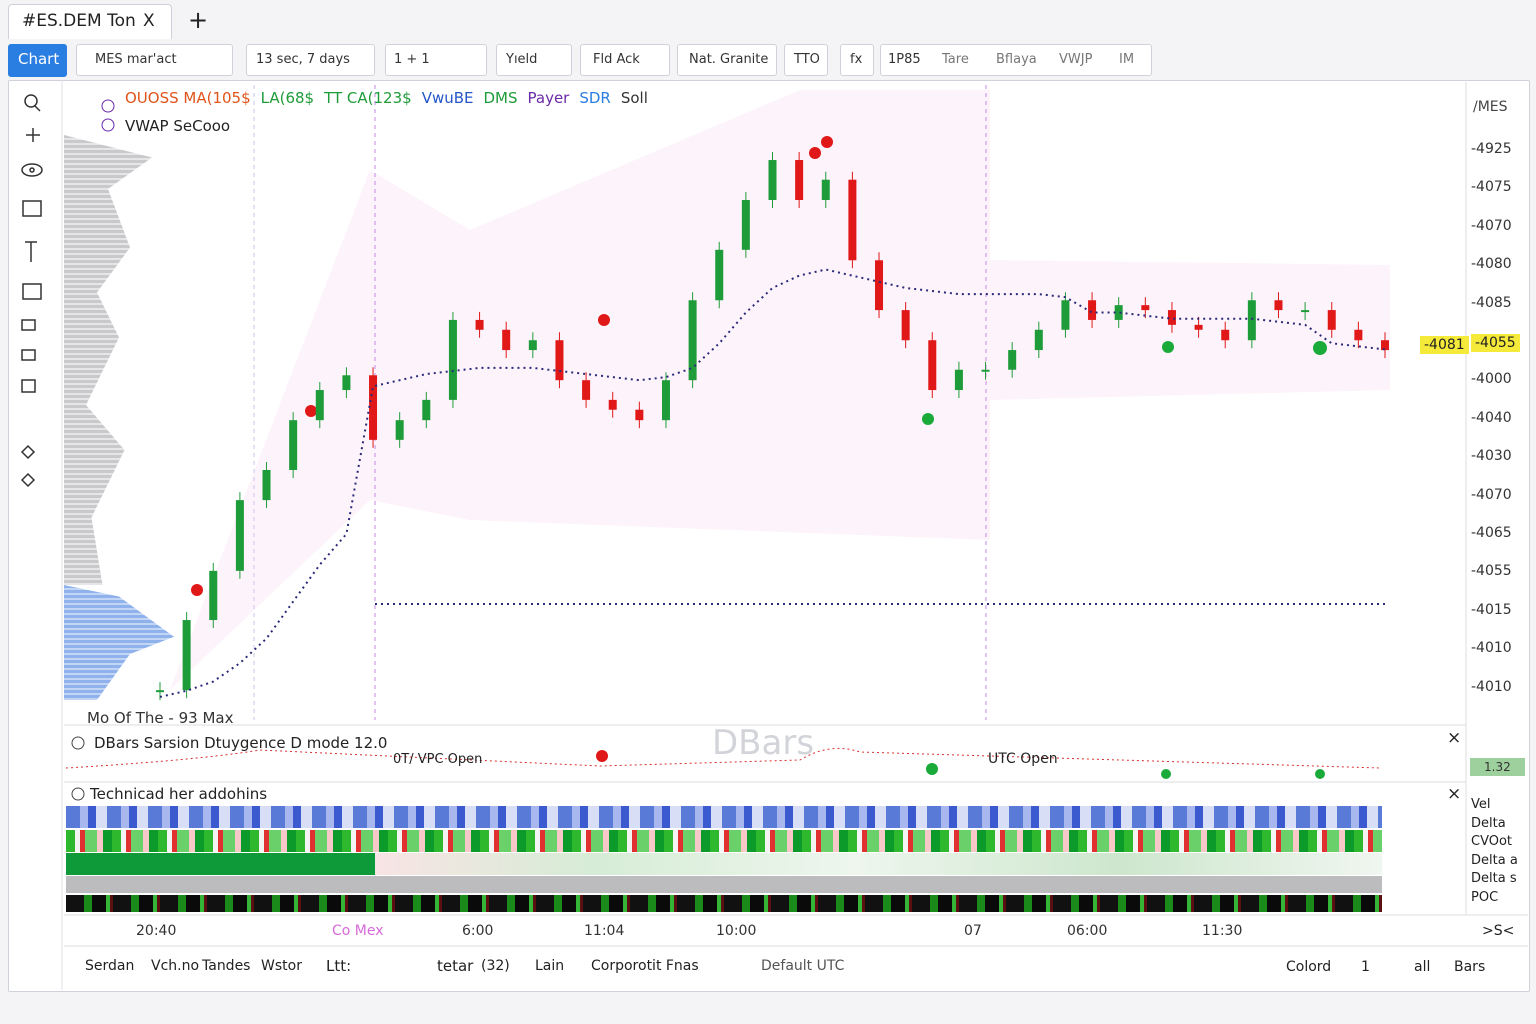 Image resolution: width=1536 pixels, height=1024 pixels. What do you see at coordinates (175, 966) in the screenshot?
I see `footer-item: Vch.no` at bounding box center [175, 966].